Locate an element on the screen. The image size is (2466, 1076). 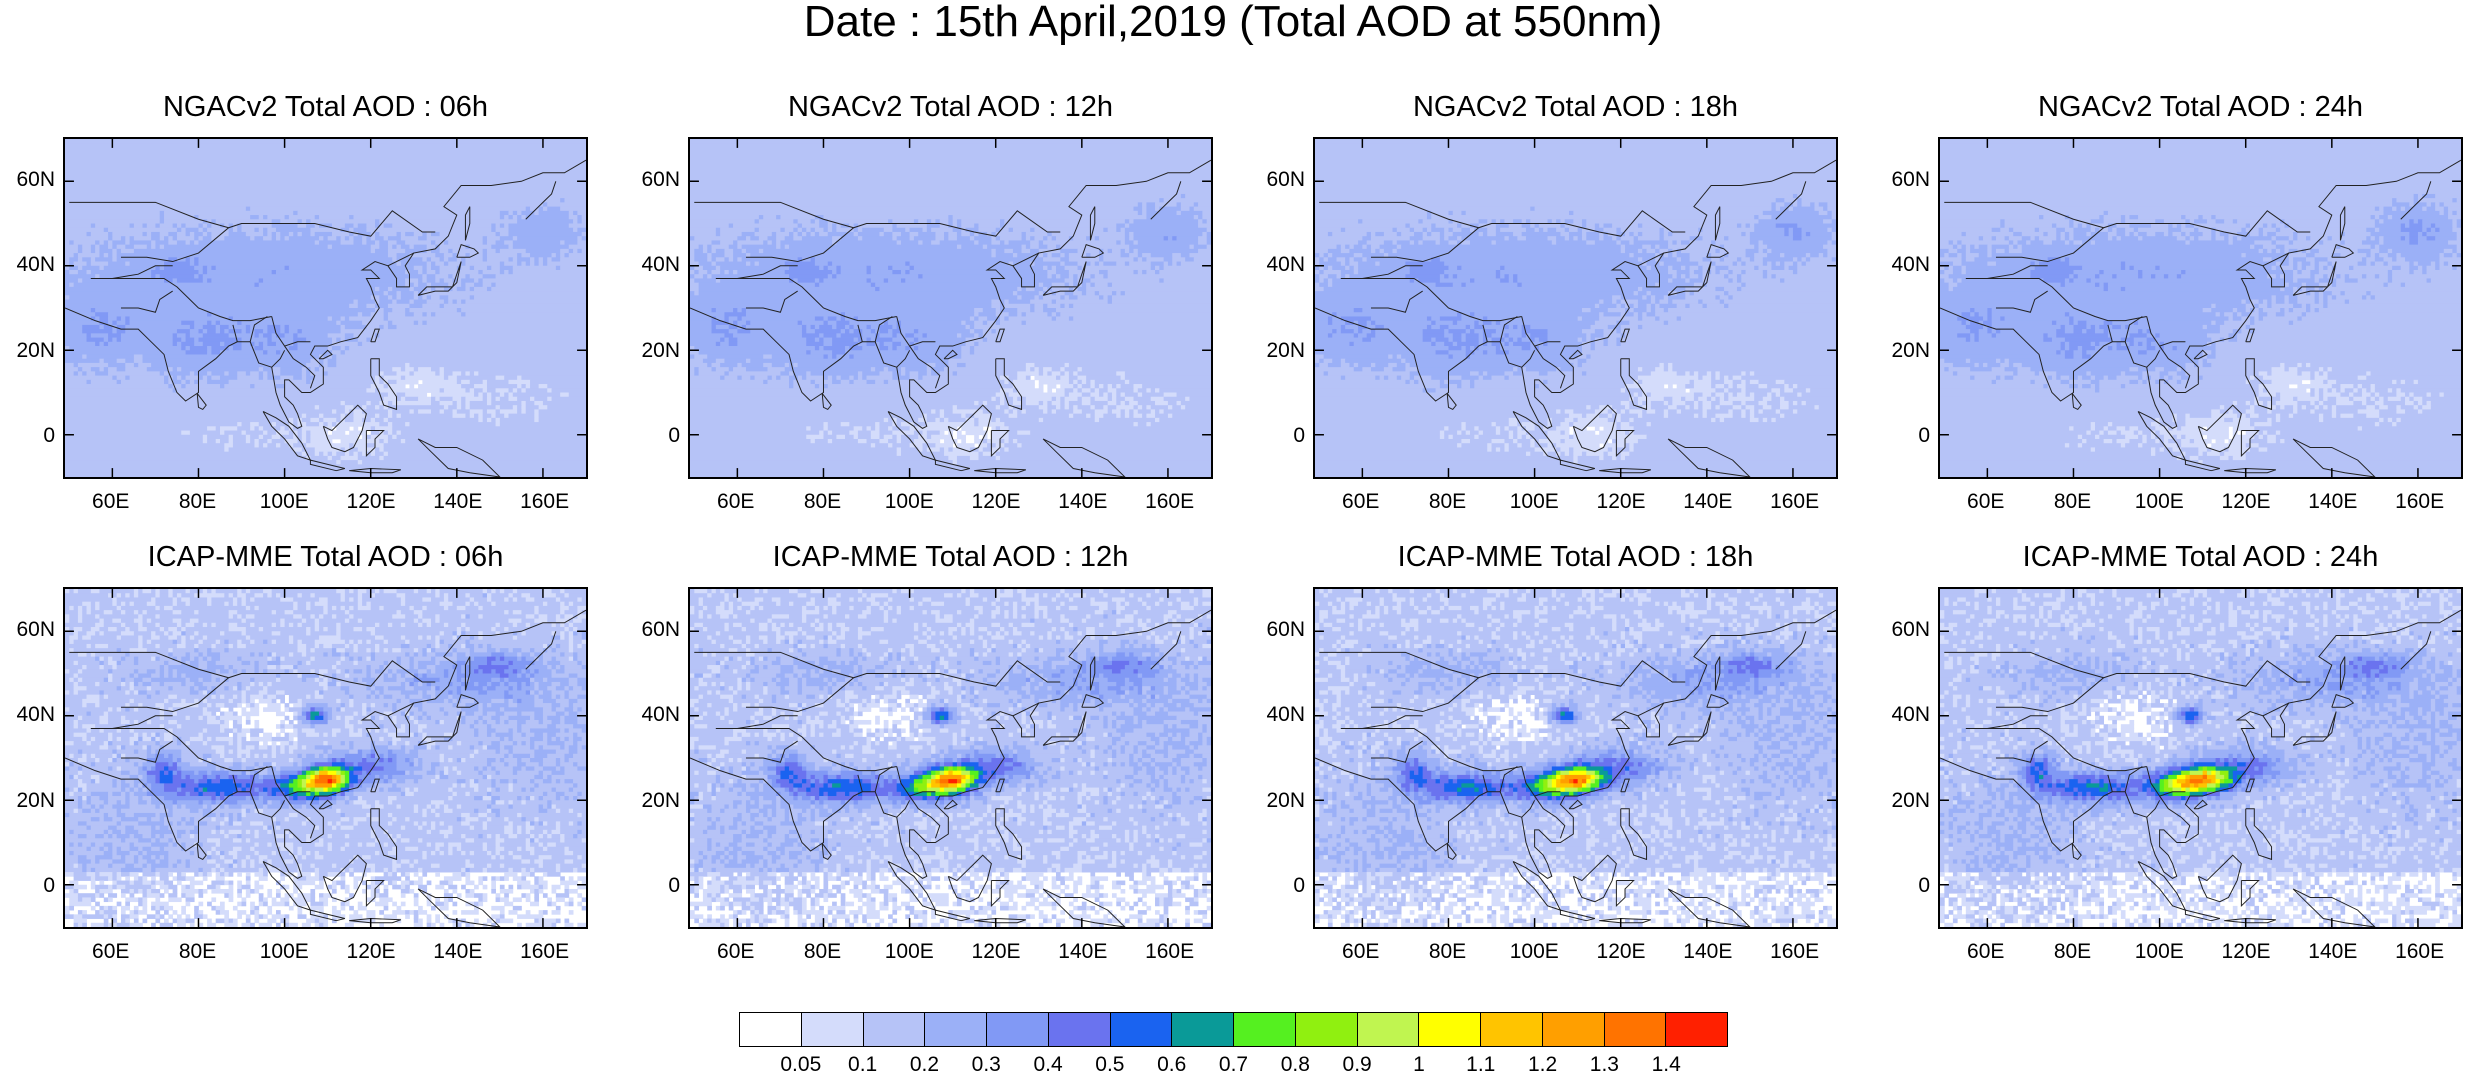
colorbar-tick-label: 1.1 is located at coordinates (1481, 1065).